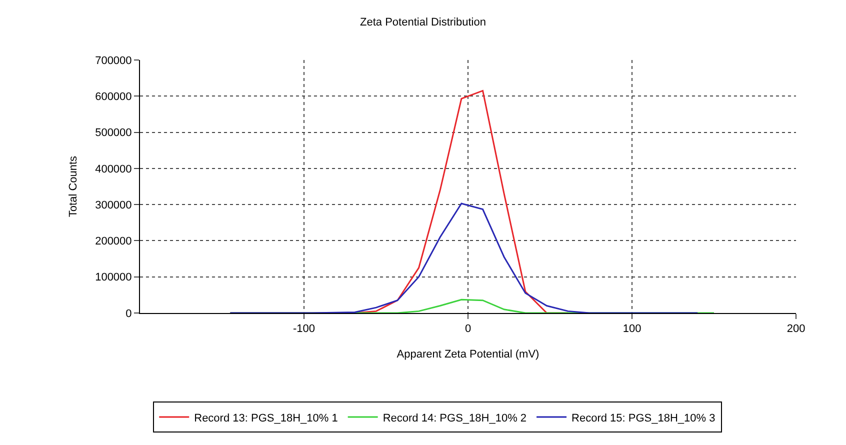  I want to click on y-tick-label: 300000, so click(113, 205).